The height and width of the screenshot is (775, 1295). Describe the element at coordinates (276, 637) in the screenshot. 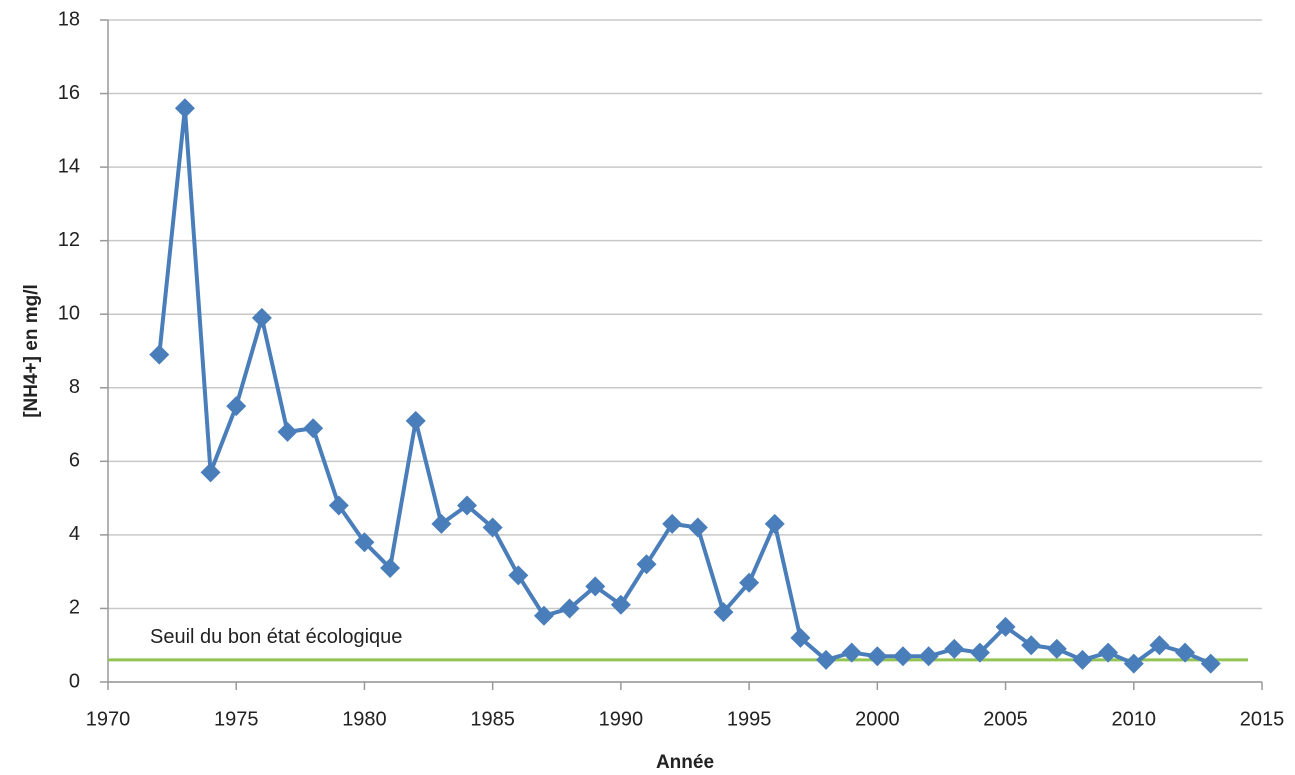

I see `threshold-label: Seuil du bon état écologique` at that location.